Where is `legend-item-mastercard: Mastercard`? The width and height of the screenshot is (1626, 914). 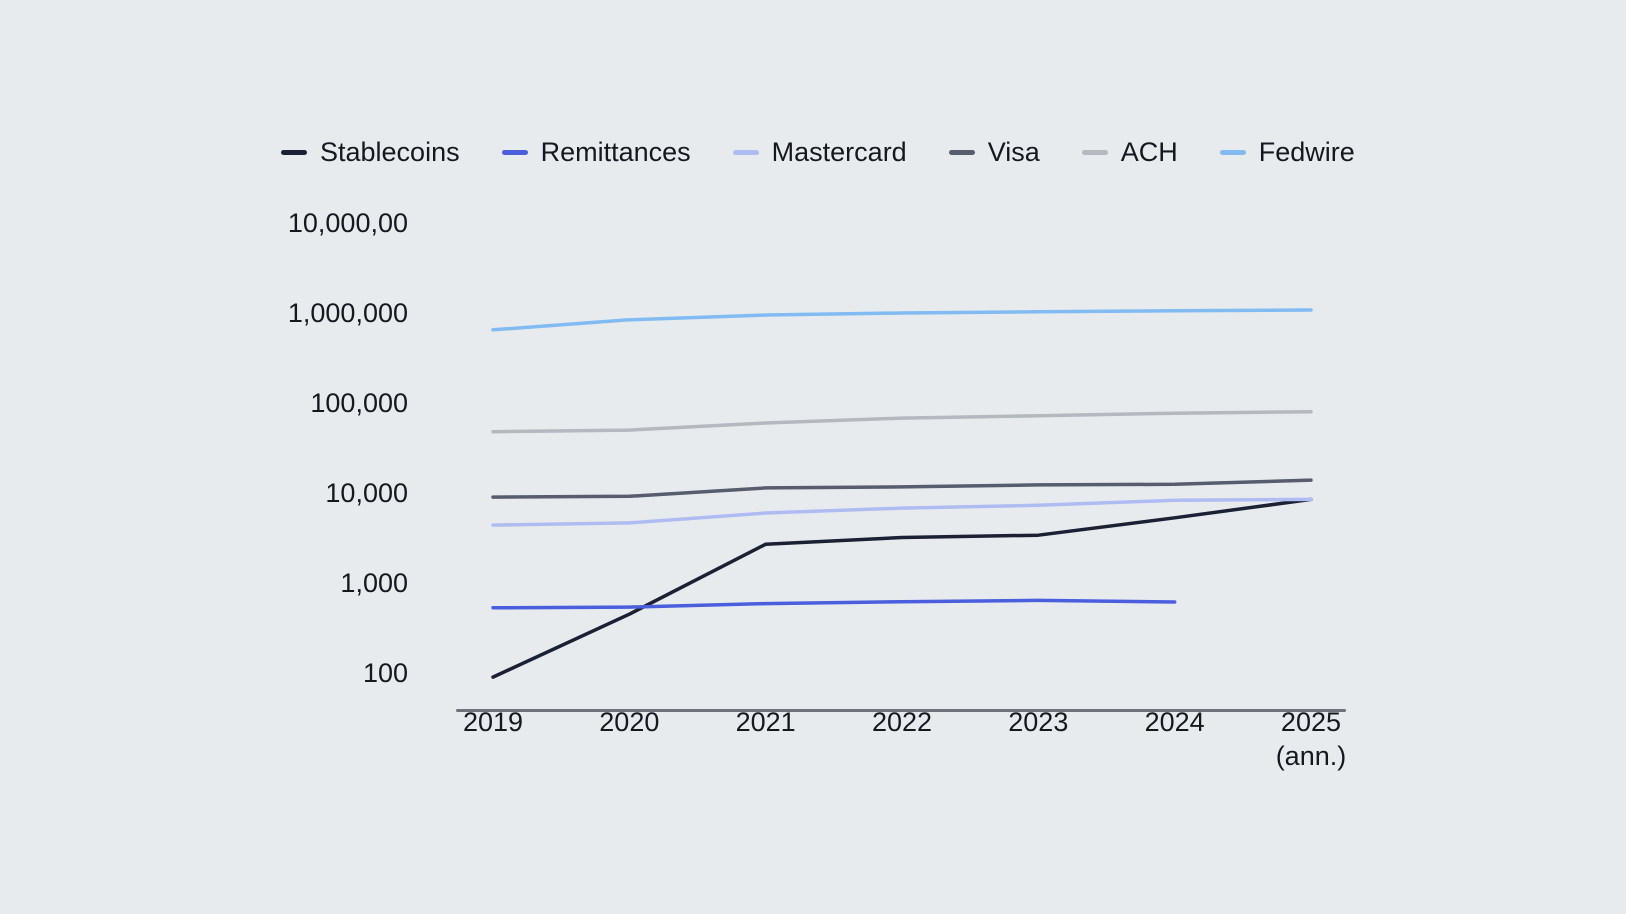 legend-item-mastercard: Mastercard is located at coordinates (819, 152).